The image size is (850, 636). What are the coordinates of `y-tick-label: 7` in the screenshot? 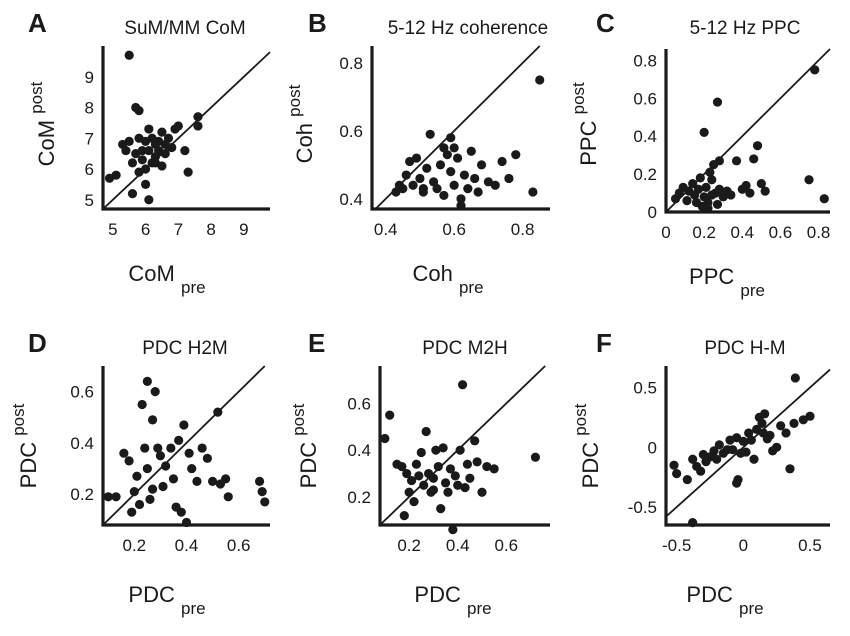 It's located at (89, 138).